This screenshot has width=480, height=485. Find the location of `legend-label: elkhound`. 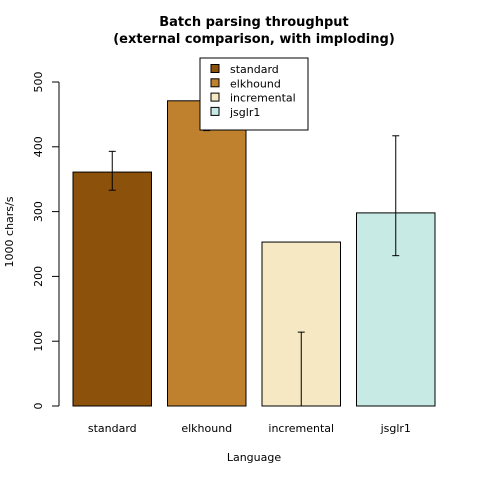

legend-label: elkhound is located at coordinates (255, 83).